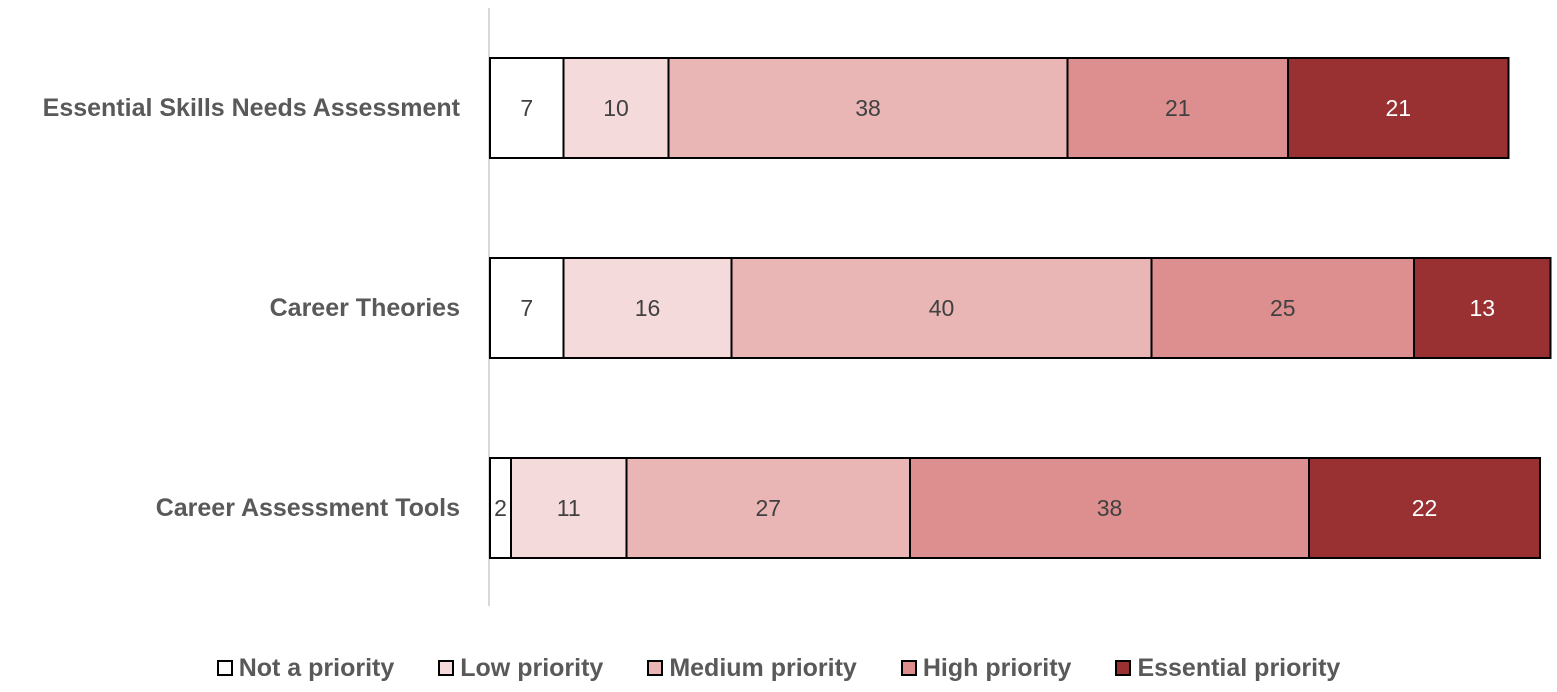 This screenshot has height=692, width=1557. I want to click on legend-item: Medium priority, so click(752, 668).